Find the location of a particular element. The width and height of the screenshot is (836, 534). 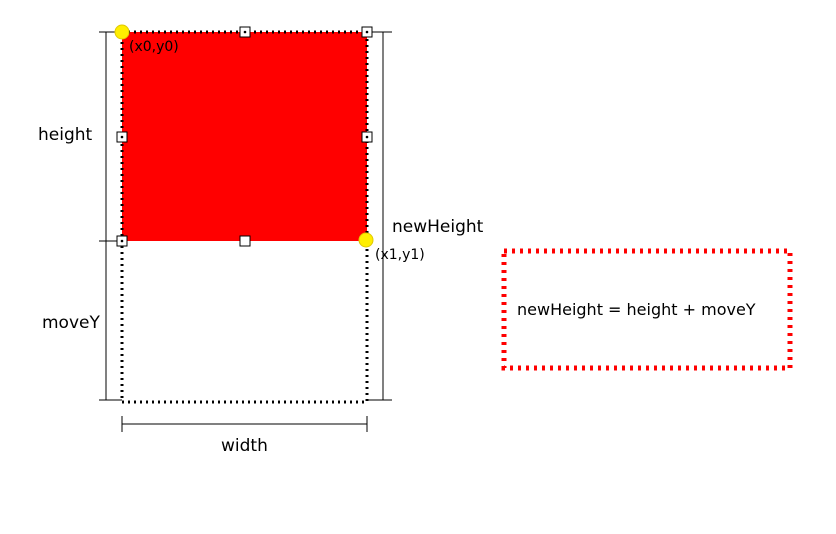

width-dimension is located at coordinates (244, 424).